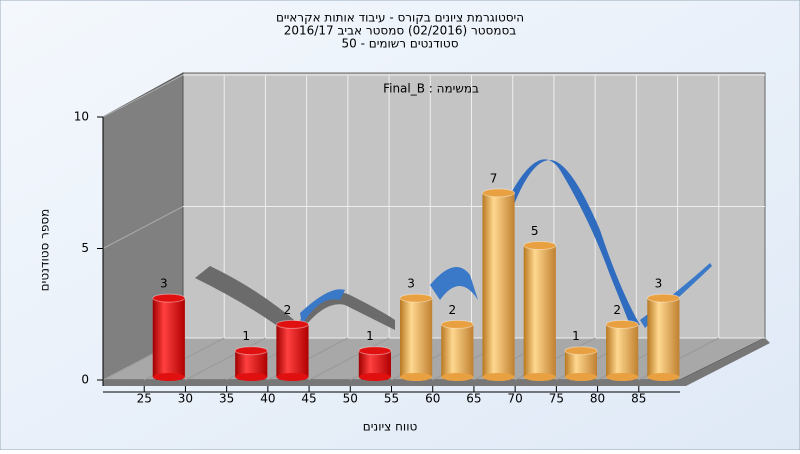  I want to click on x-tick-label: 40, so click(267, 399).